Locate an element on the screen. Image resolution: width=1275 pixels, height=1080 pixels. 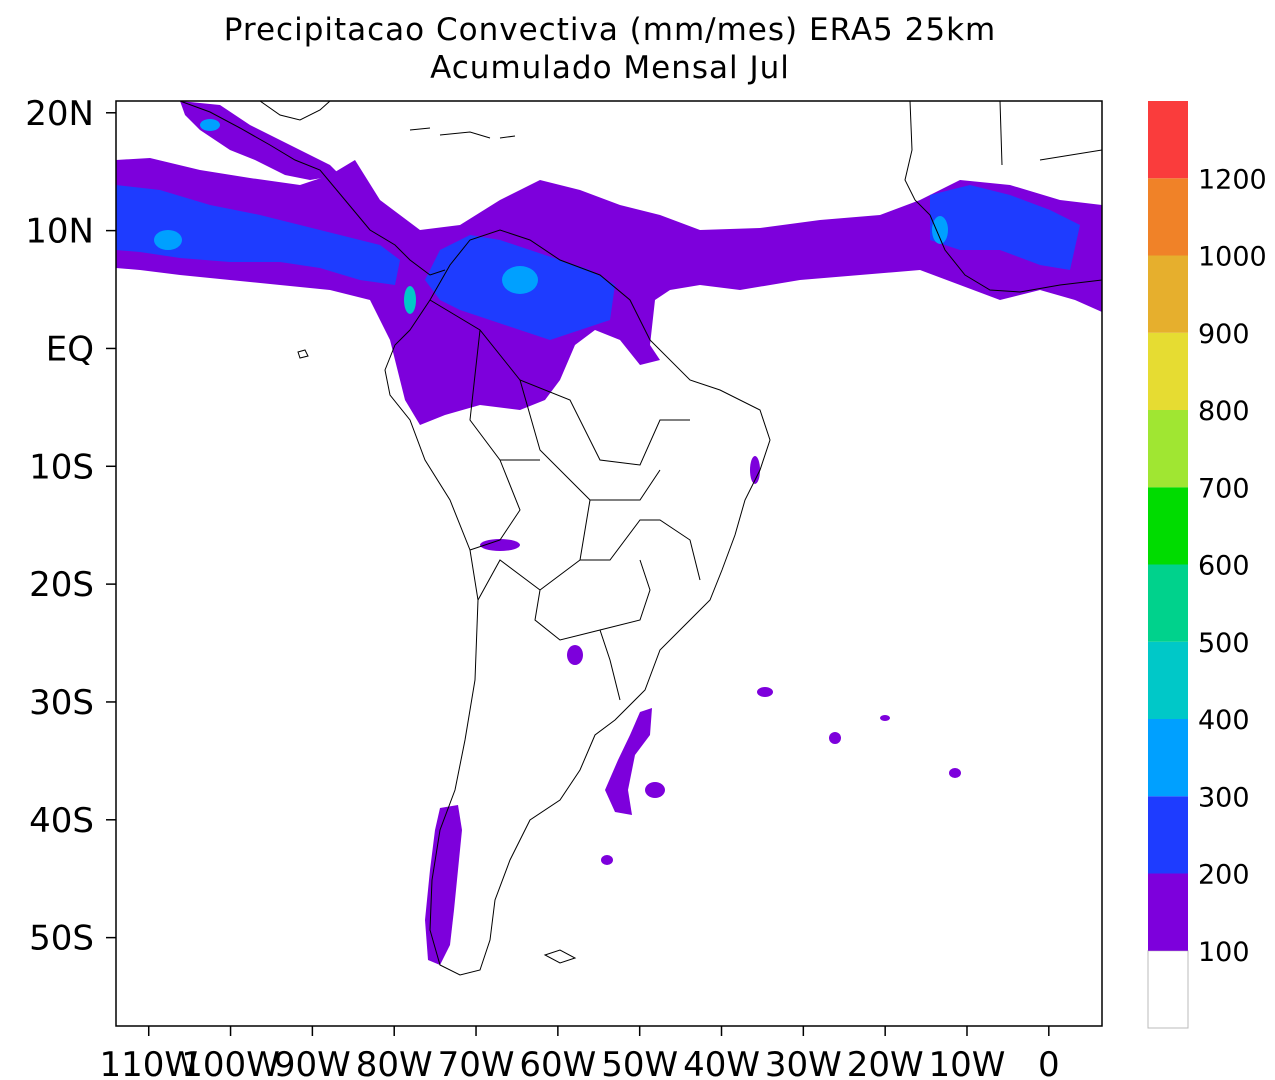
lat-tick-label: 40S is located at coordinates (61, 821).